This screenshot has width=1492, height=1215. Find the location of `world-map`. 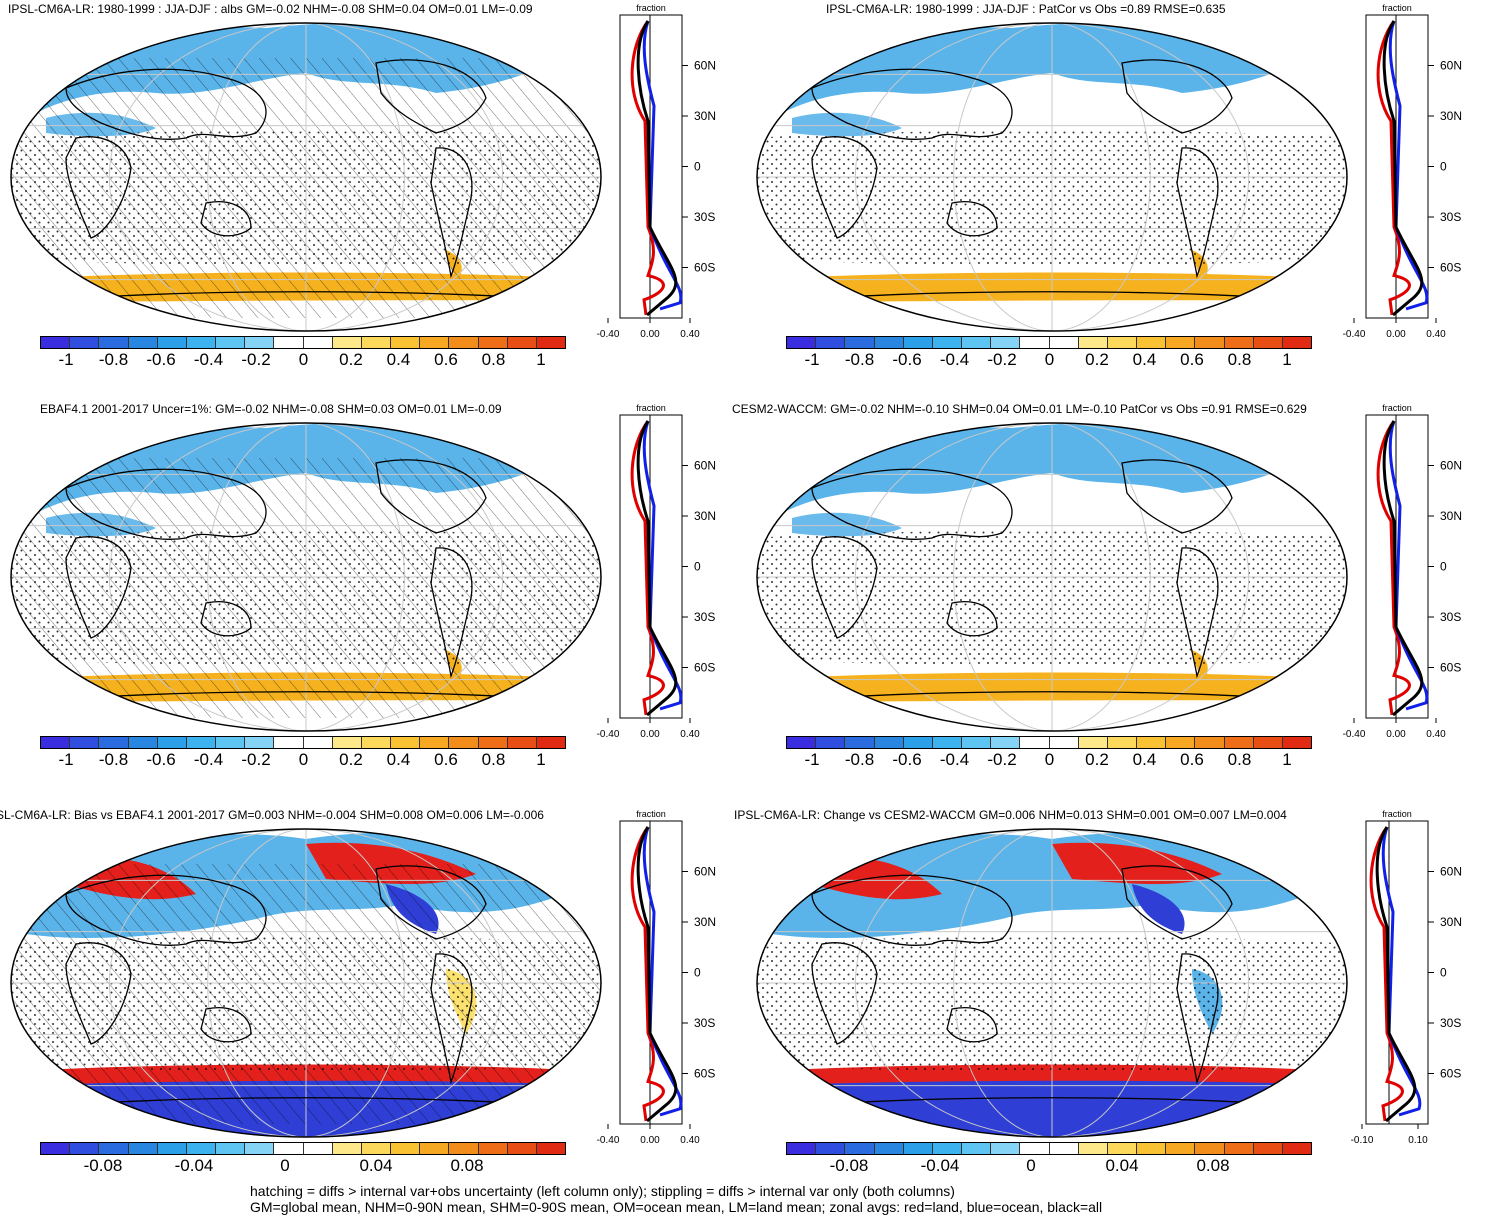

world-map is located at coordinates (1052, 577).